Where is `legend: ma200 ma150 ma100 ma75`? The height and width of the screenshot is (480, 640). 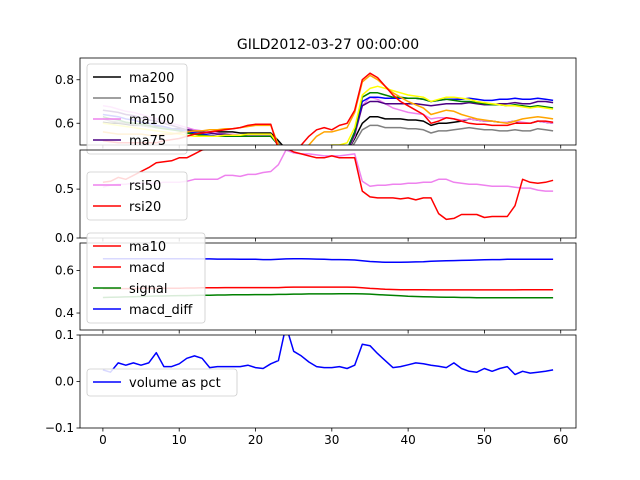
legend: ma200 ma150 ma100 ma75 is located at coordinates (137, 109).